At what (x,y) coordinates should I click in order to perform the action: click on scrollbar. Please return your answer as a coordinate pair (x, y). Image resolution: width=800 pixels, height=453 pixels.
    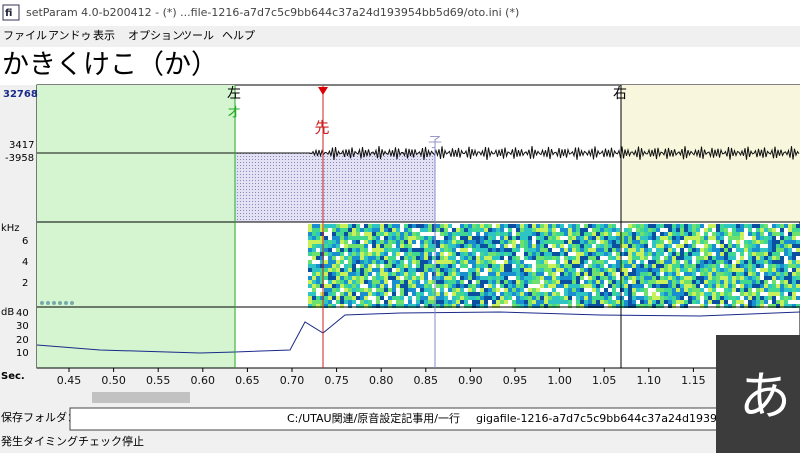
    Looking at the image, I should click on (418, 397).